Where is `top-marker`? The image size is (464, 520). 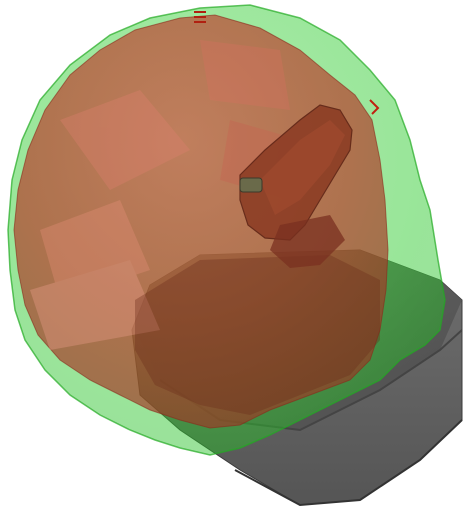 top-marker is located at coordinates (200, 17).